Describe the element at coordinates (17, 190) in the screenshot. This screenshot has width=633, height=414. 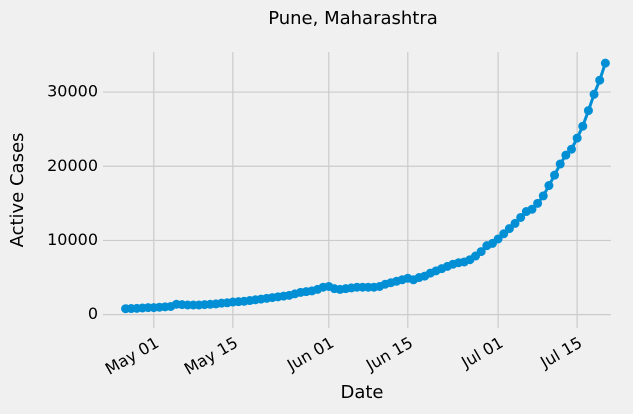
I see `y-axis-label: Active Cases` at that location.